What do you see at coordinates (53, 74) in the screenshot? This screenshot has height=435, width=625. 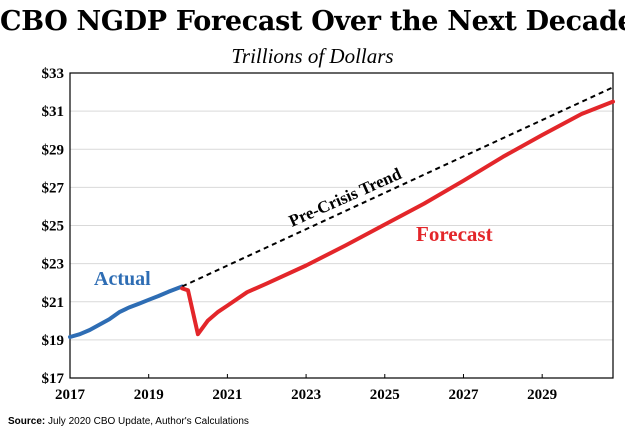 I see `y-tick-label: $33` at bounding box center [53, 74].